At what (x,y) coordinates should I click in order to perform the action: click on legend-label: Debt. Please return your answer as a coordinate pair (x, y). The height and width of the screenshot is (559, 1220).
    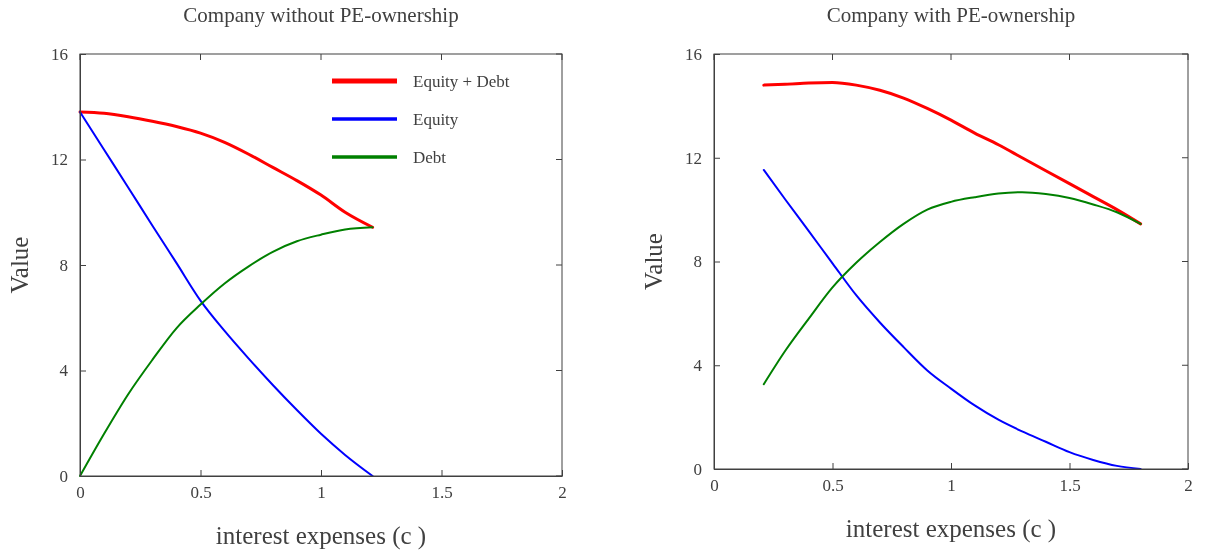
    Looking at the image, I should click on (430, 157).